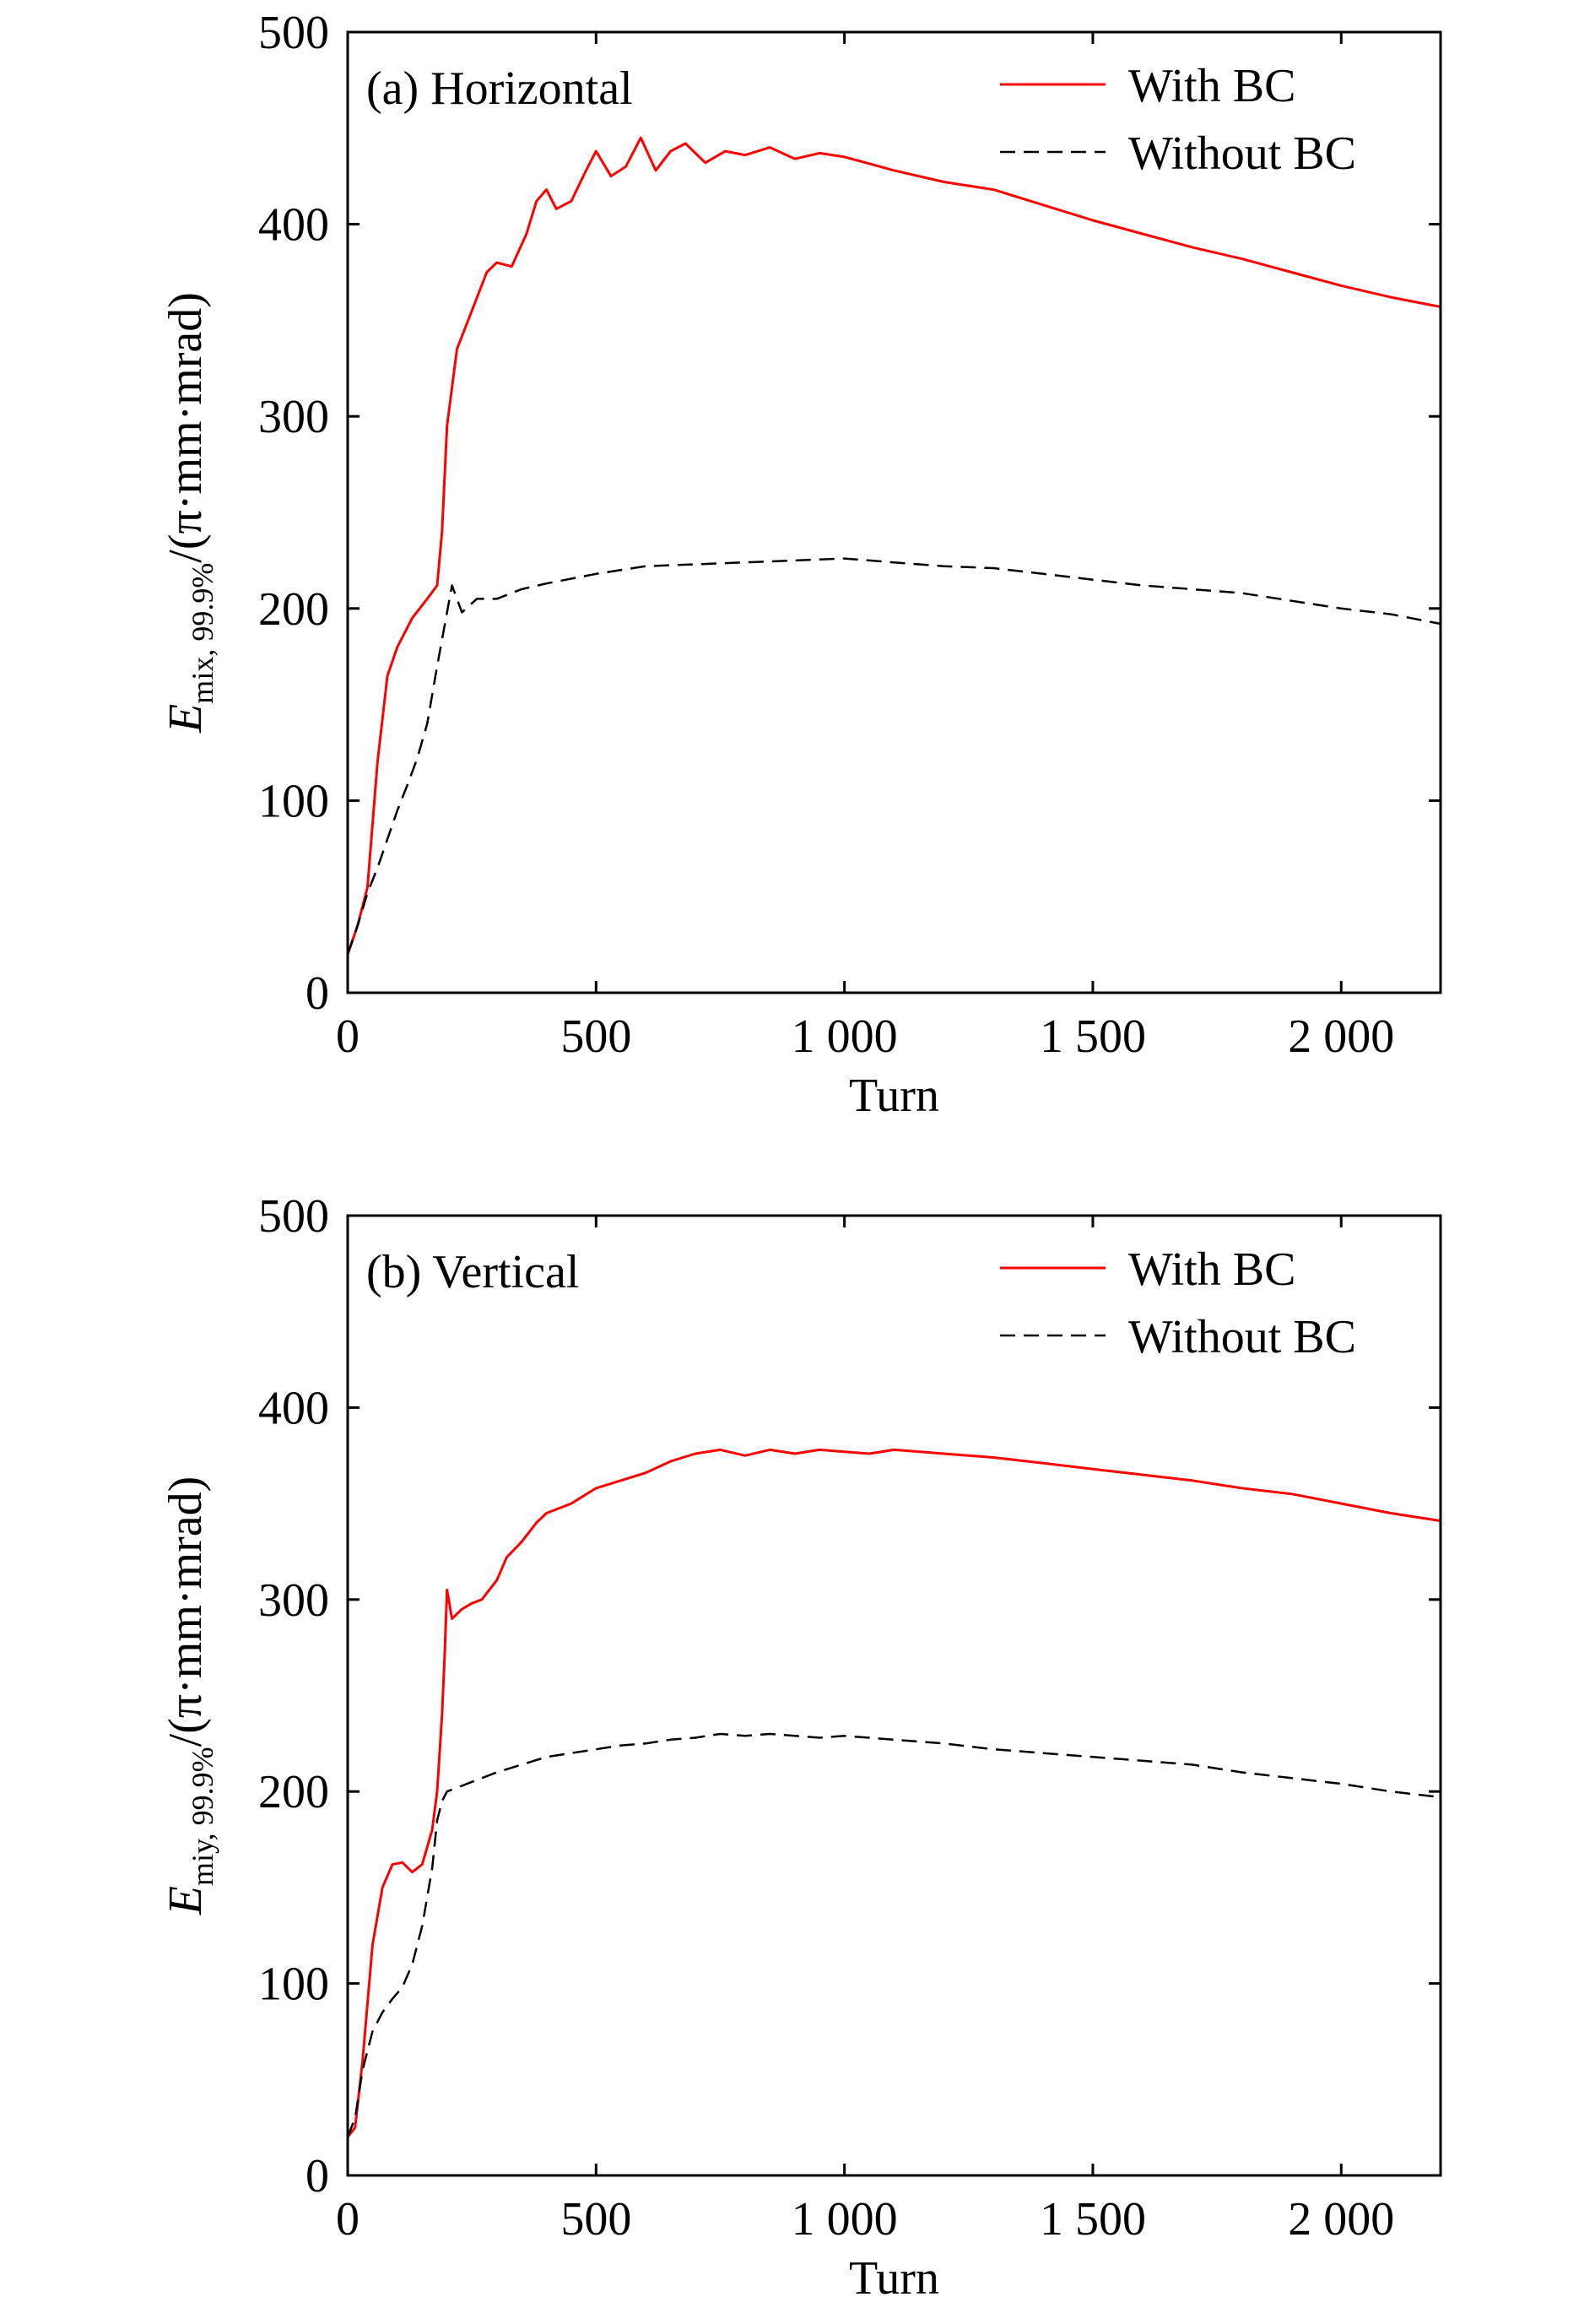 This screenshot has width=1595, height=2324. Describe the element at coordinates (499, 88) in the screenshot. I see `panel-annotation: (a) Horizontal` at that location.